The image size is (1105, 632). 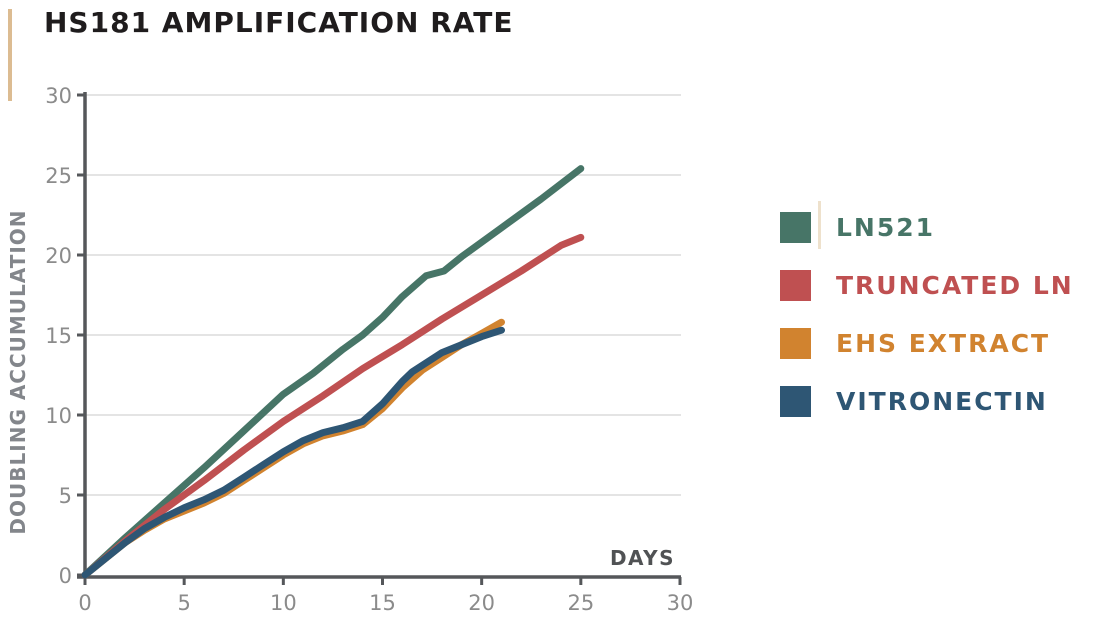 What do you see at coordinates (58, 176) in the screenshot?
I see `y-tick-label-25: 25` at bounding box center [58, 176].